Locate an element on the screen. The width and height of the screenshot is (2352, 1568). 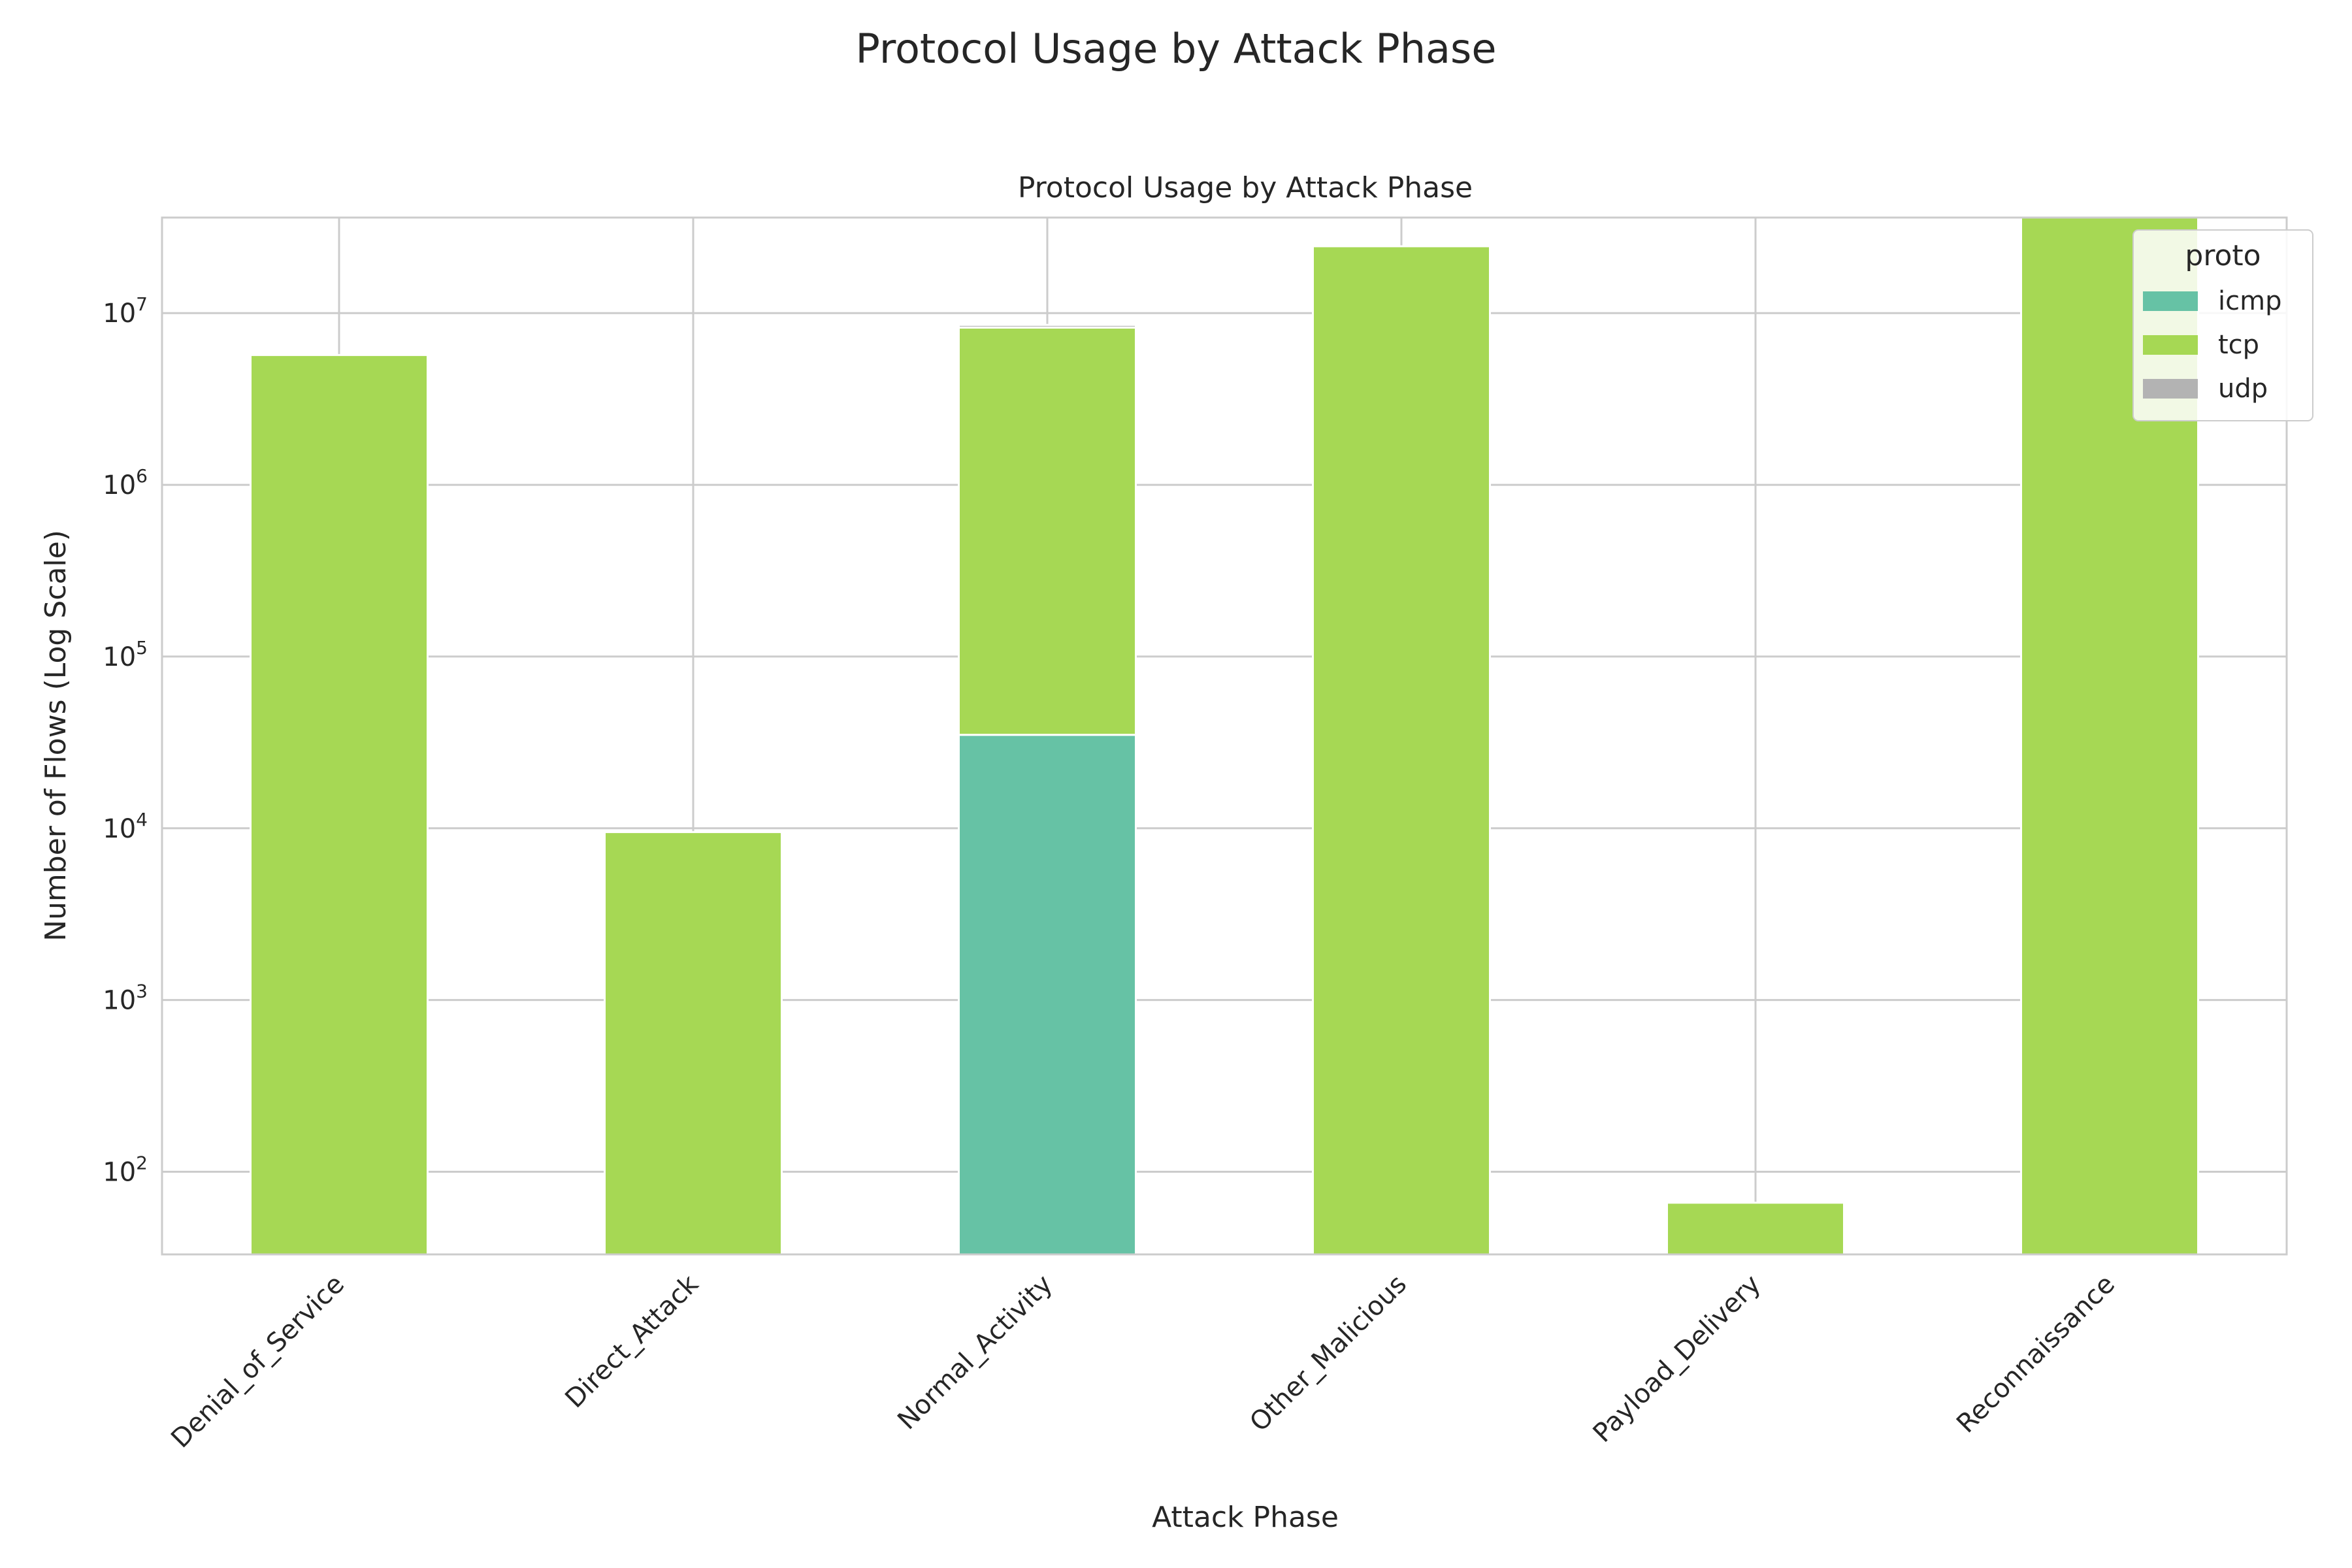
bar-tcp-other_malicious is located at coordinates (1401, 750).